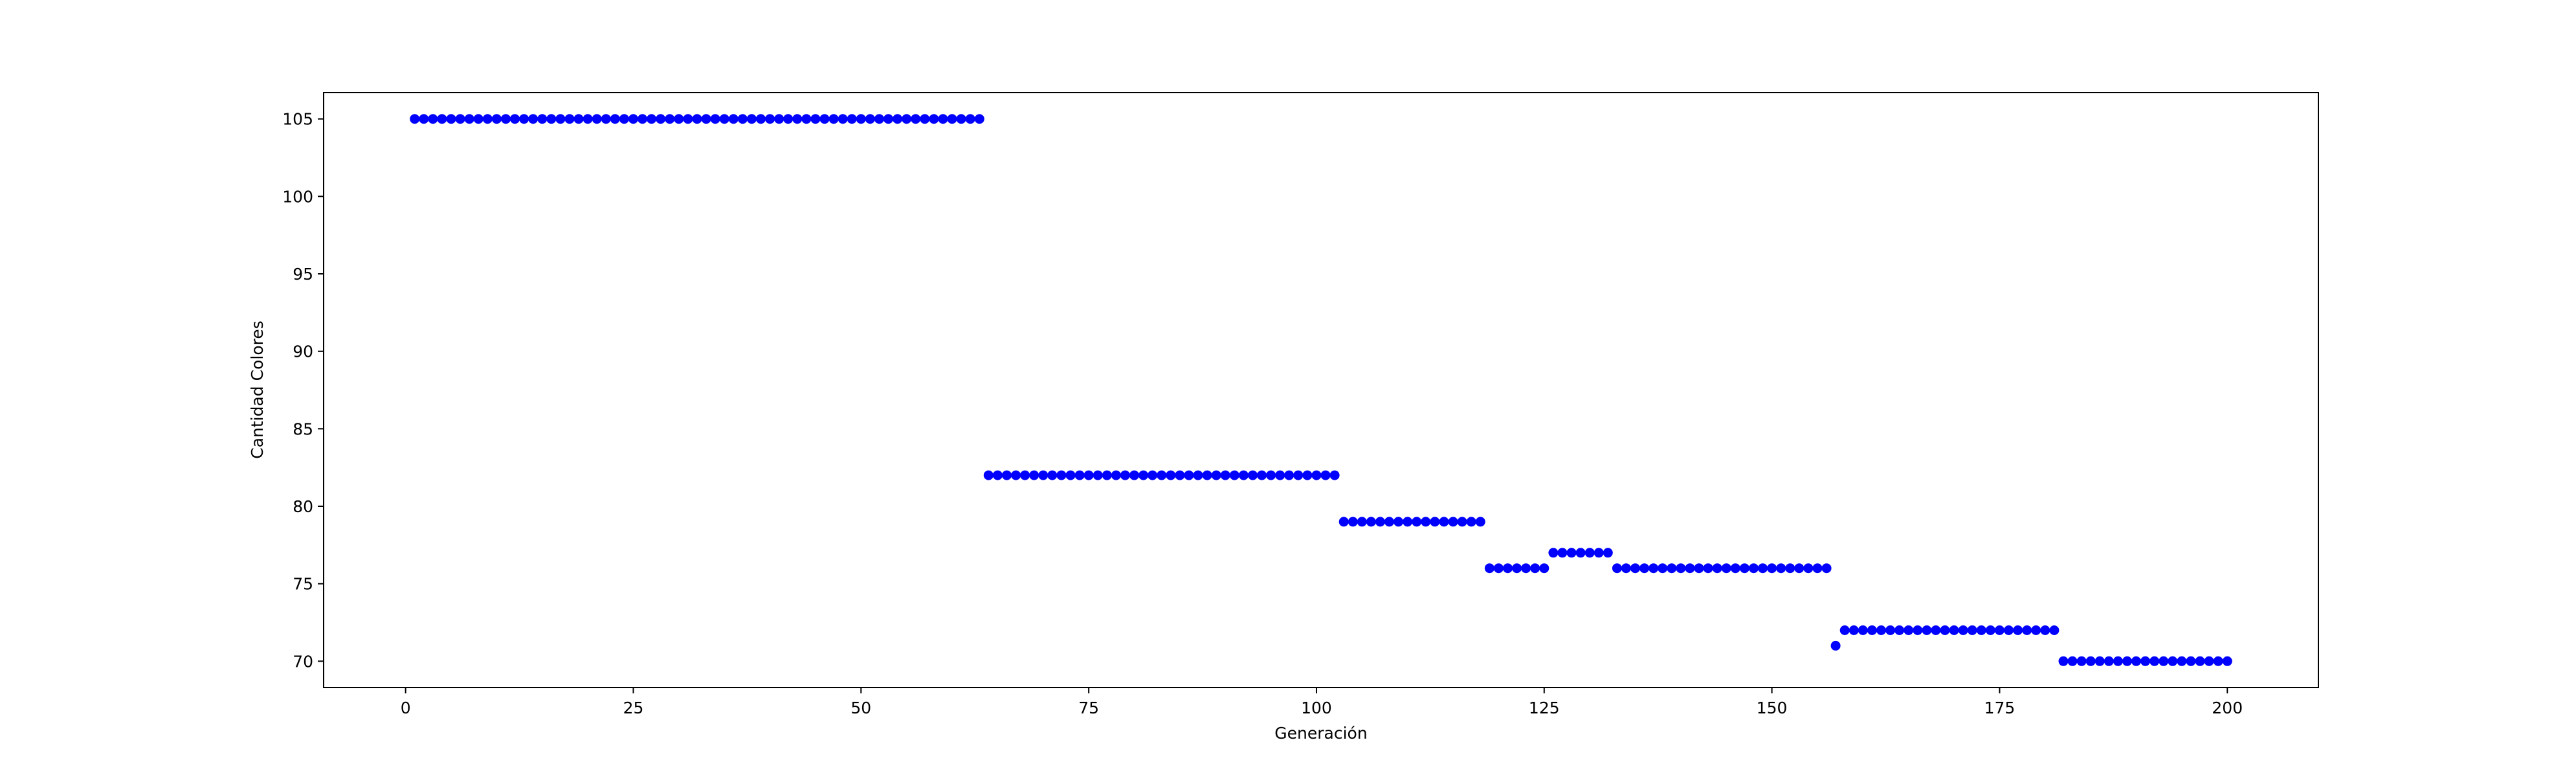  Describe the element at coordinates (303, 584) in the screenshot. I see `y-tick-label: 75` at that location.